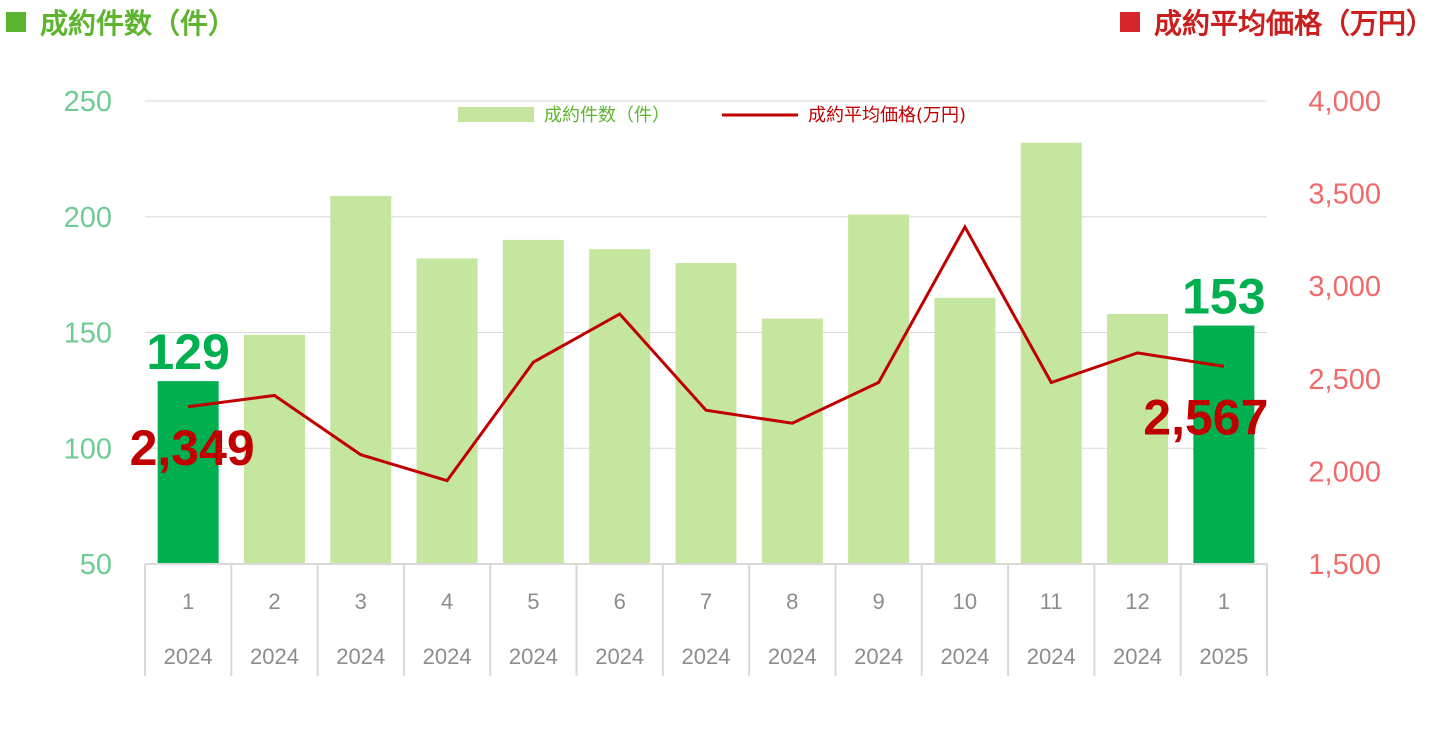 The image size is (1440, 738). I want to click on line-data-label: 2,567, so click(1205, 417).